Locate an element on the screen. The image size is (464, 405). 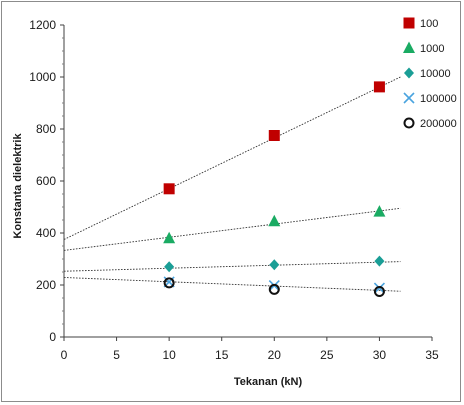
x-tick-label: 10 is located at coordinates (169, 355).